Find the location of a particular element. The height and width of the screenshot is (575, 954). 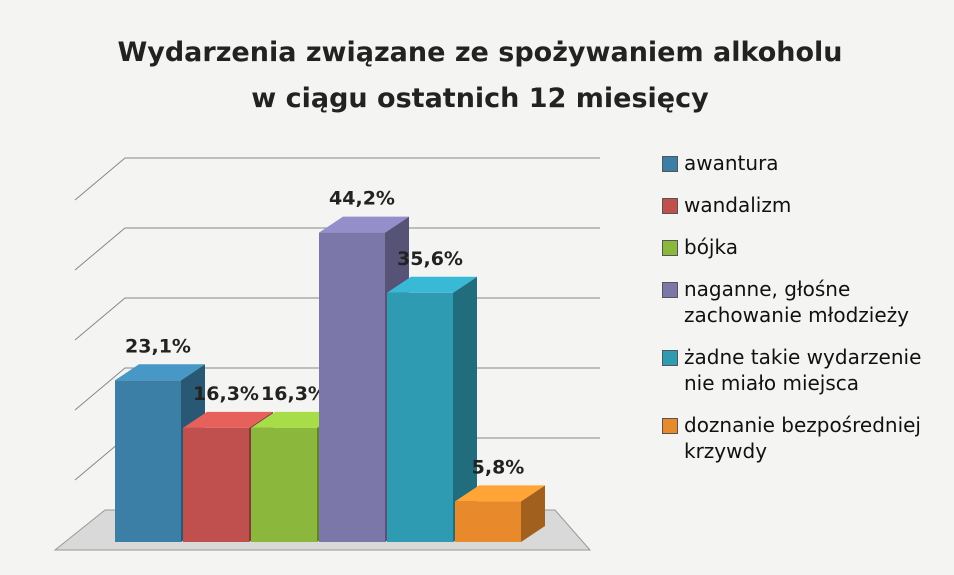

legend-item: doznanie bezpośredniej krzywdy is located at coordinates (807, 438).